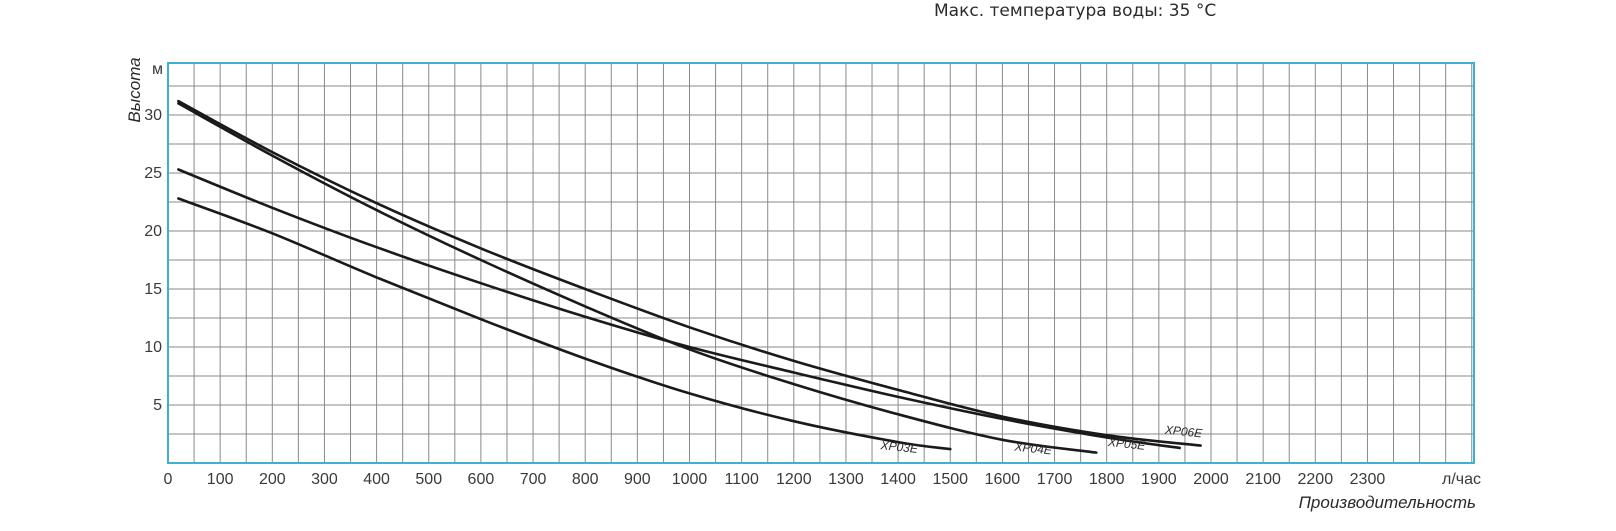 The height and width of the screenshot is (531, 1616). Describe the element at coordinates (1387, 502) in the screenshot. I see `x-axis-title: Производительность` at that location.